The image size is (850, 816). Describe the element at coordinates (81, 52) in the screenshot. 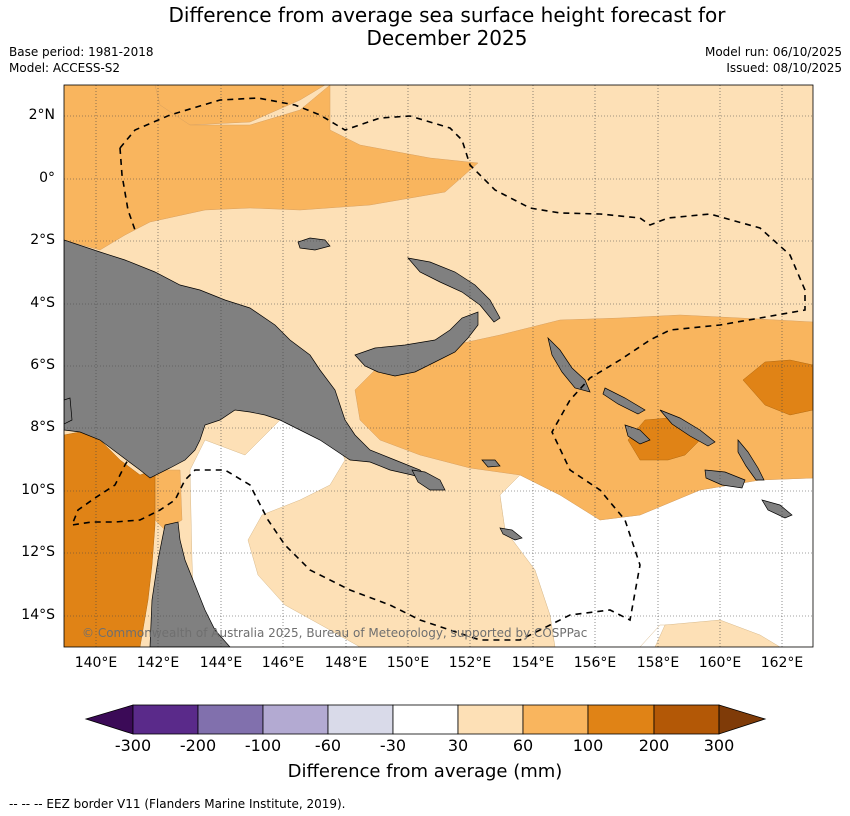

I see `base-period: Base period: 1981-2018` at that location.